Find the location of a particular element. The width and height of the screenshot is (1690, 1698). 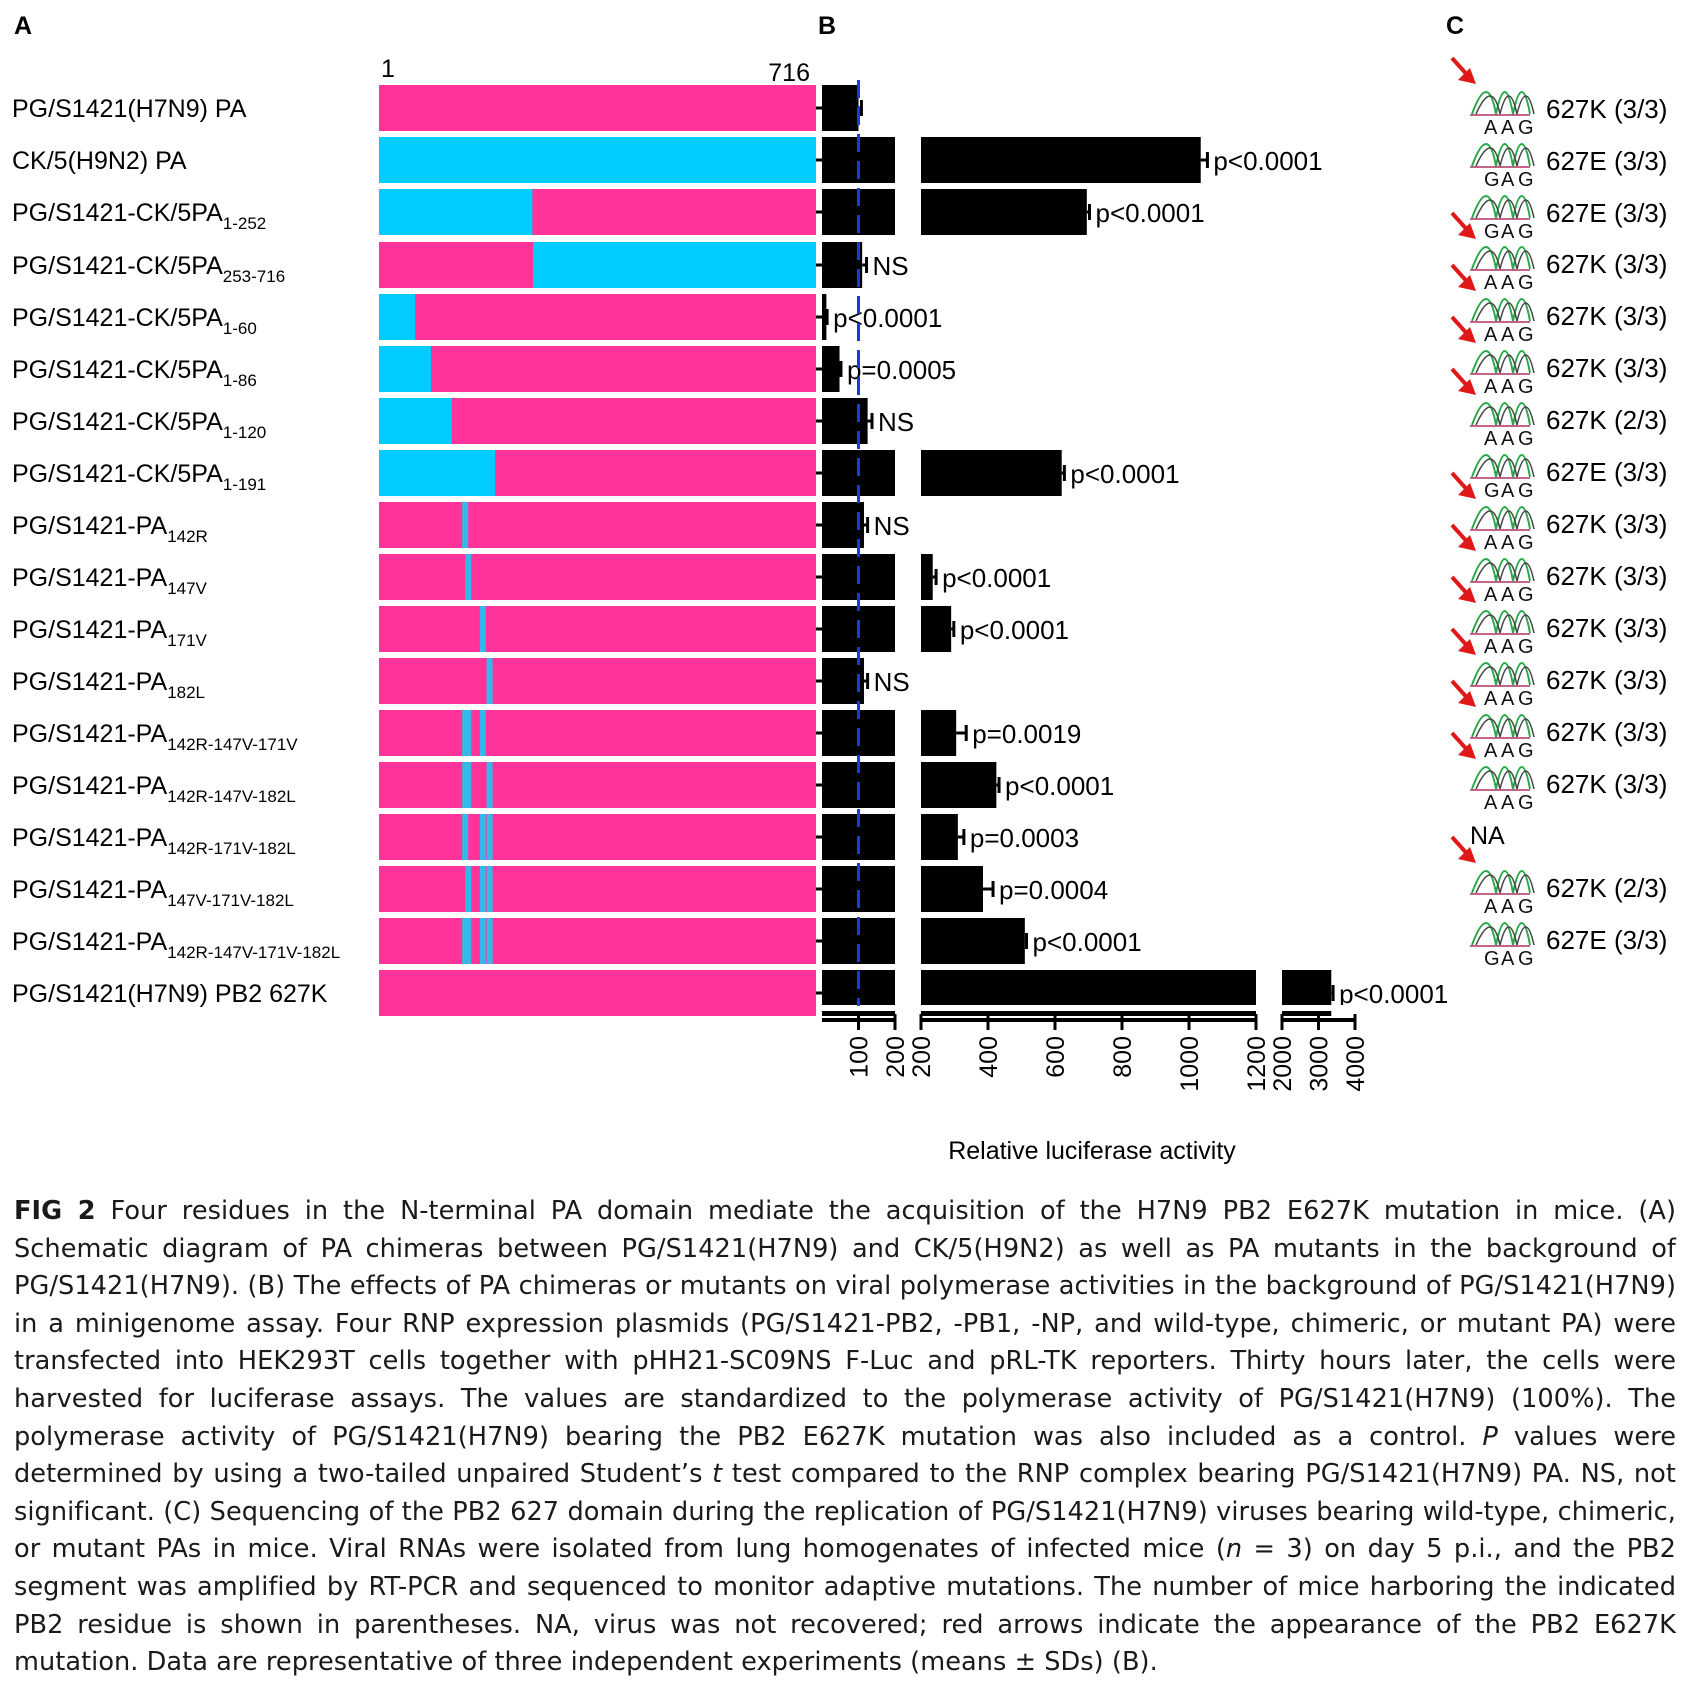

sequencing-result: 627E (3/3) is located at coordinates (1606, 161).